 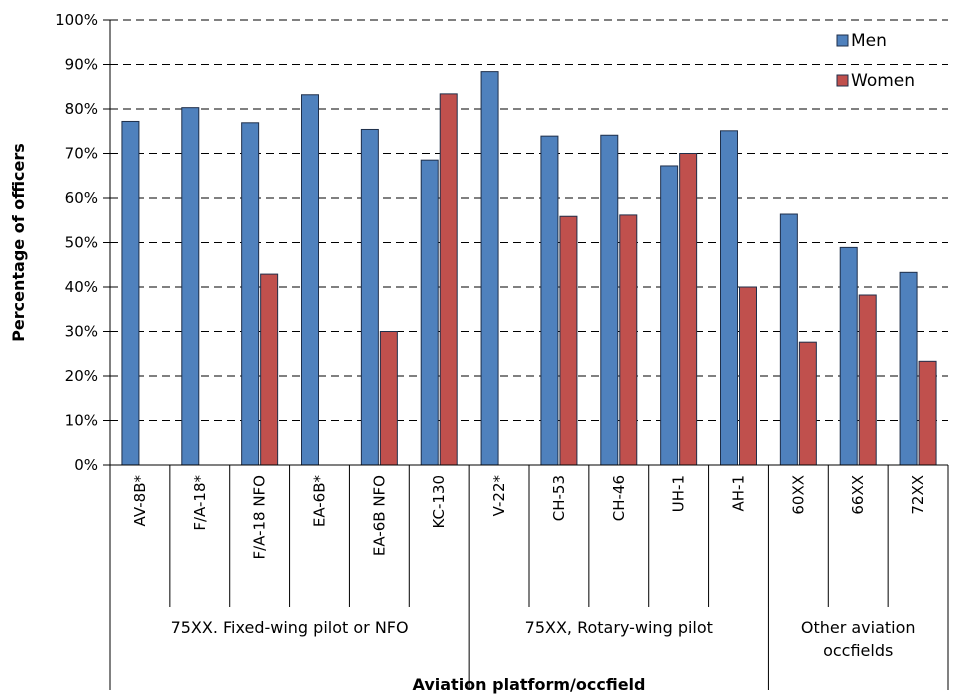 What do you see at coordinates (842, 80) in the screenshot?
I see `legend-swatch-women` at bounding box center [842, 80].